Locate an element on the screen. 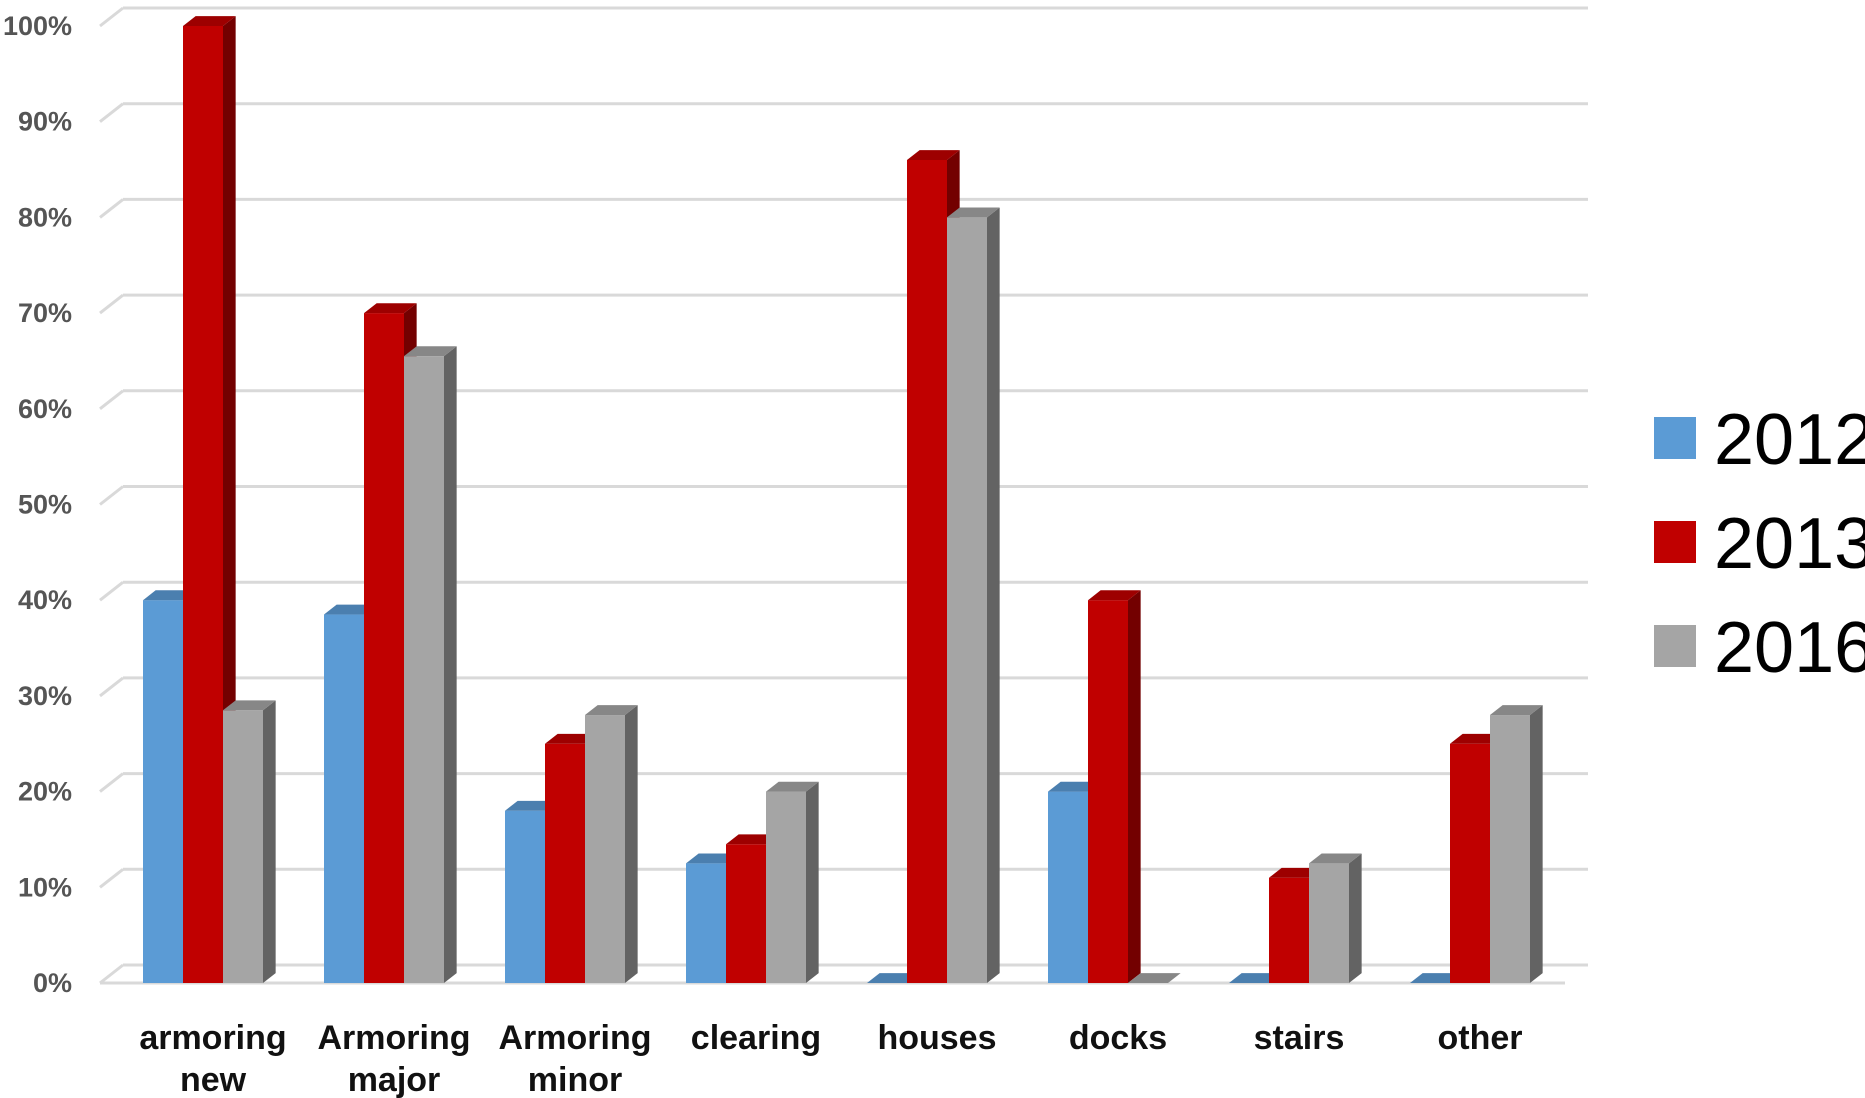 The width and height of the screenshot is (1865, 1098). y-axis-ticks: 0% 10% 20% 30% 40% 50% 60% 70% 80% 90% 100% is located at coordinates (37, 504).